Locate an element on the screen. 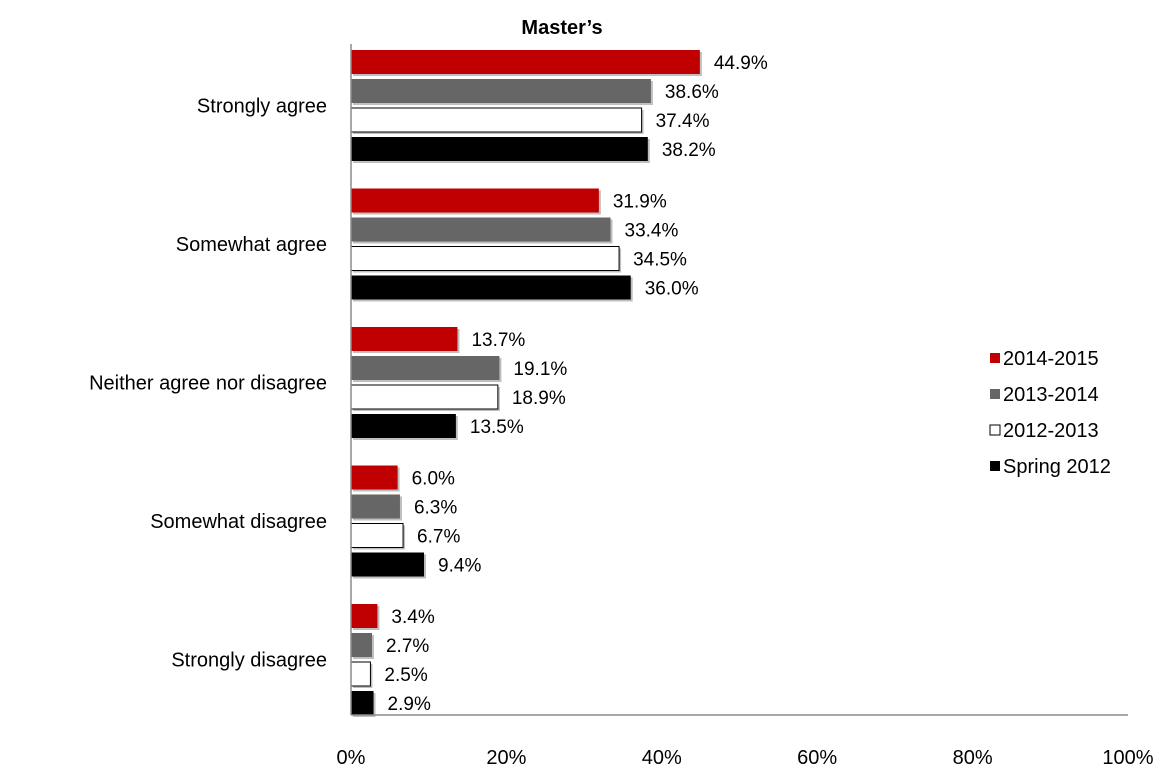  x-tick-label: 80% is located at coordinates (973, 758).